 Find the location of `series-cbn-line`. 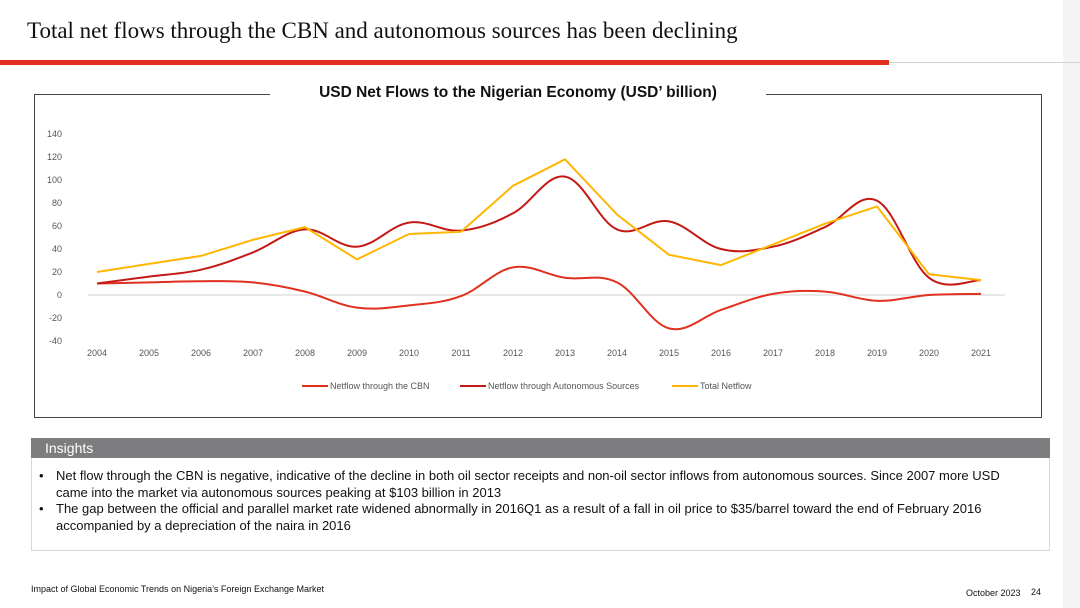

series-cbn-line is located at coordinates (539, 298).